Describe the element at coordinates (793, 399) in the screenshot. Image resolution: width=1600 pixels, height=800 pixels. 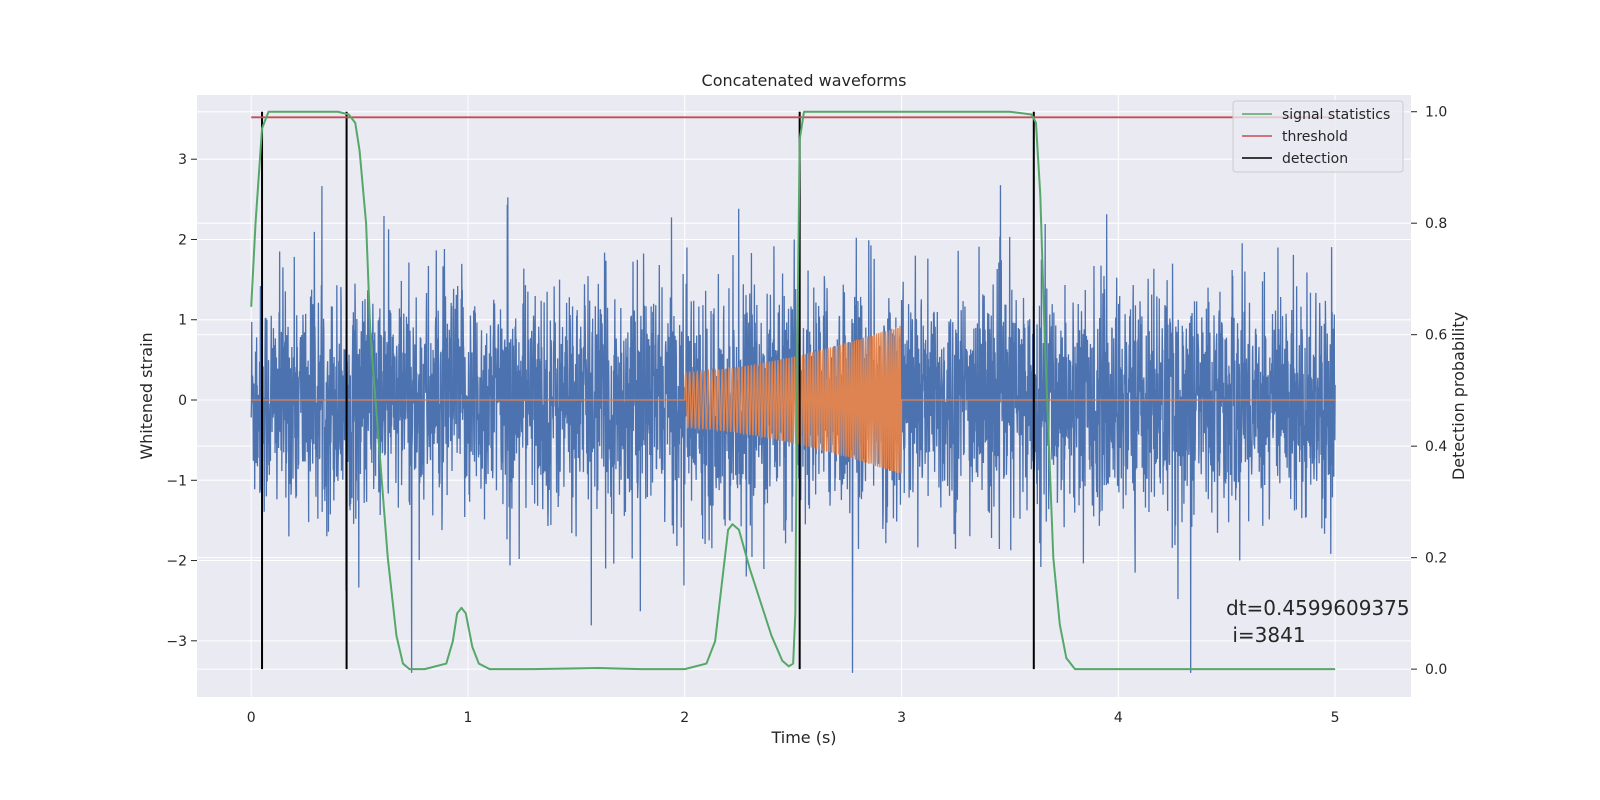
I see `series-chirp-line` at that location.